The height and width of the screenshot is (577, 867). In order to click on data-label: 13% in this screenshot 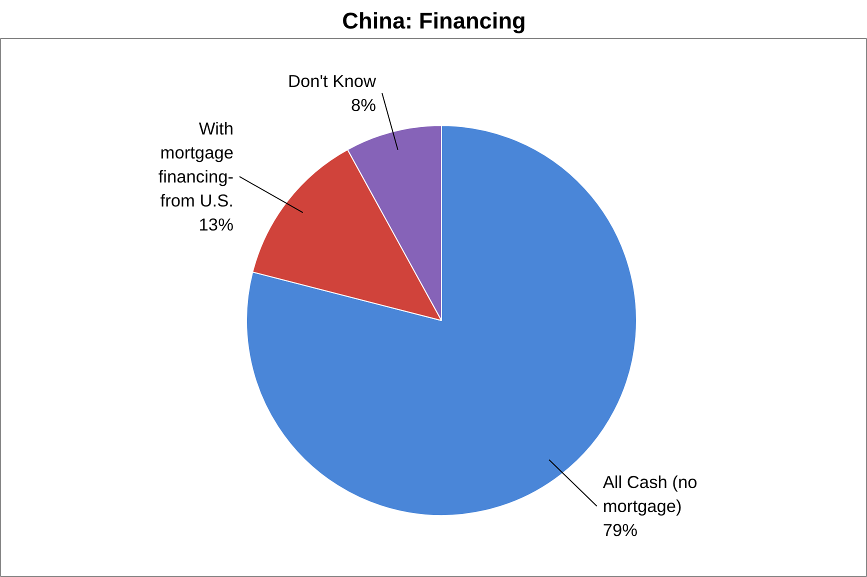, I will do `click(216, 224)`.